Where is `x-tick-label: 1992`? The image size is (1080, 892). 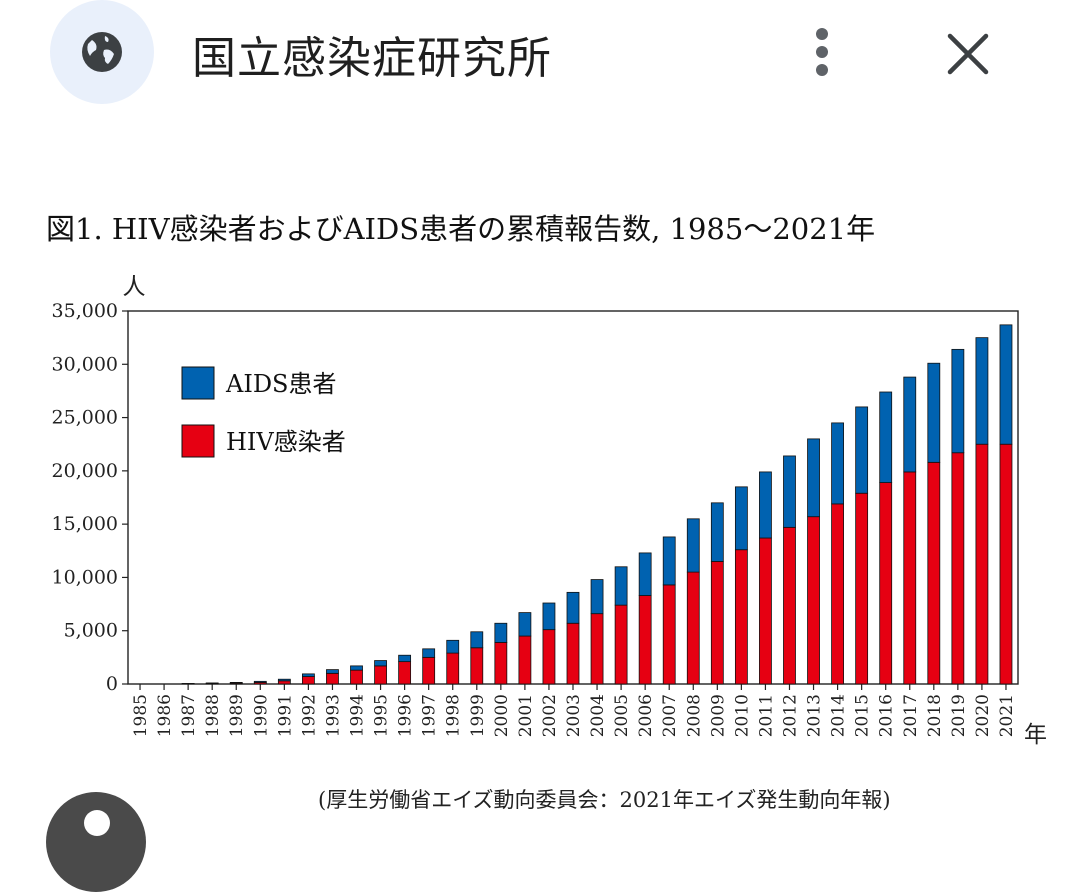 x-tick-label: 1992 is located at coordinates (309, 715).